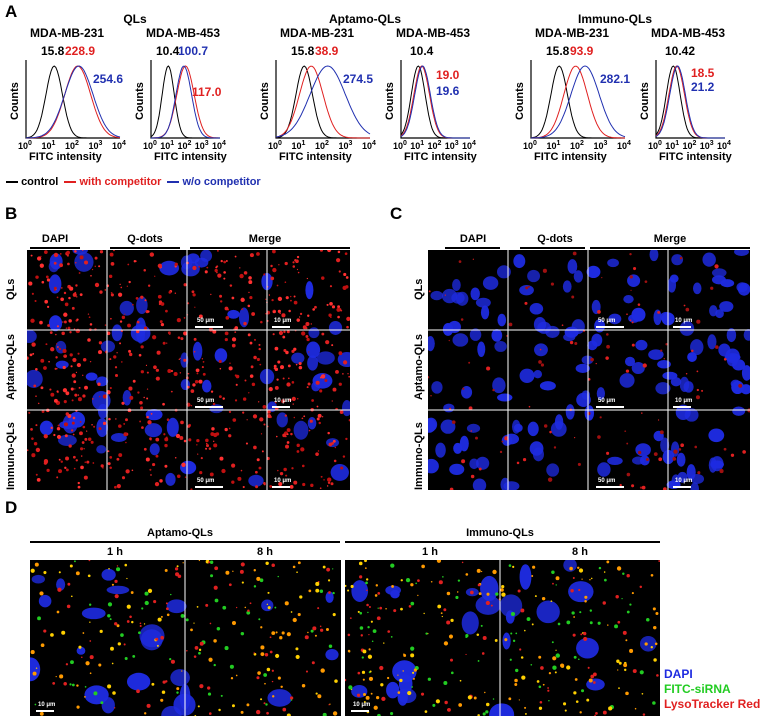 The width and height of the screenshot is (771, 719). Describe the element at coordinates (206, 401) in the screenshot. I see `scale-bar-label: 50 μm` at that location.